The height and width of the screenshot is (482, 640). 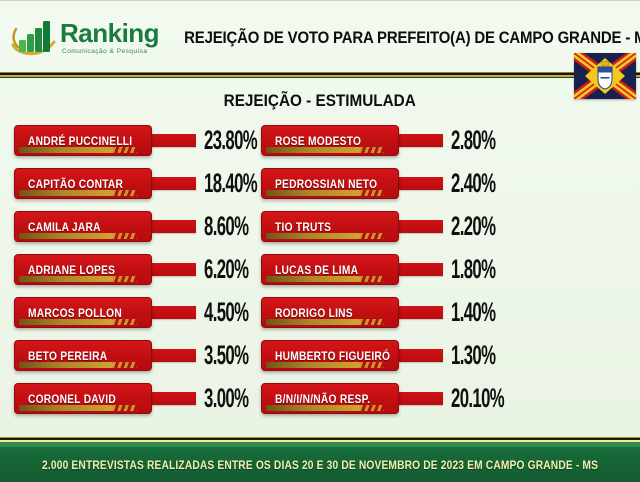 I want to click on footer-divider, so click(x=320, y=442).